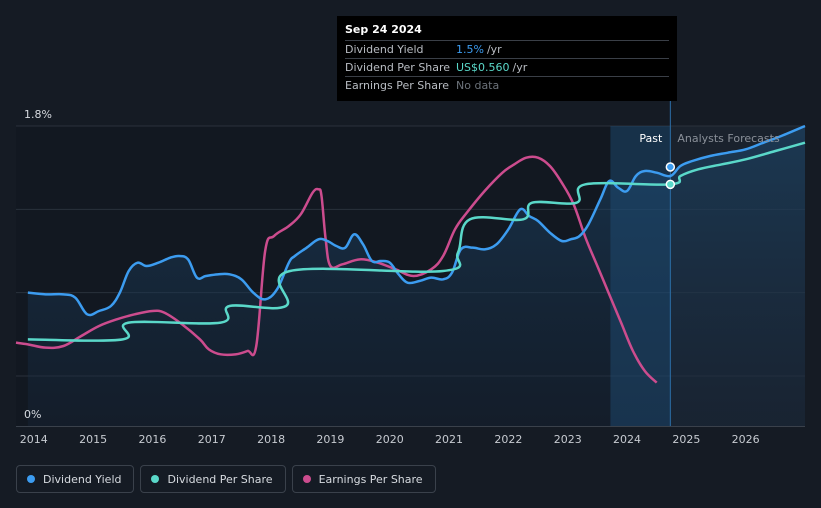 This screenshot has height=508, width=821. I want to click on x-tick-label: 2015, so click(93, 439).